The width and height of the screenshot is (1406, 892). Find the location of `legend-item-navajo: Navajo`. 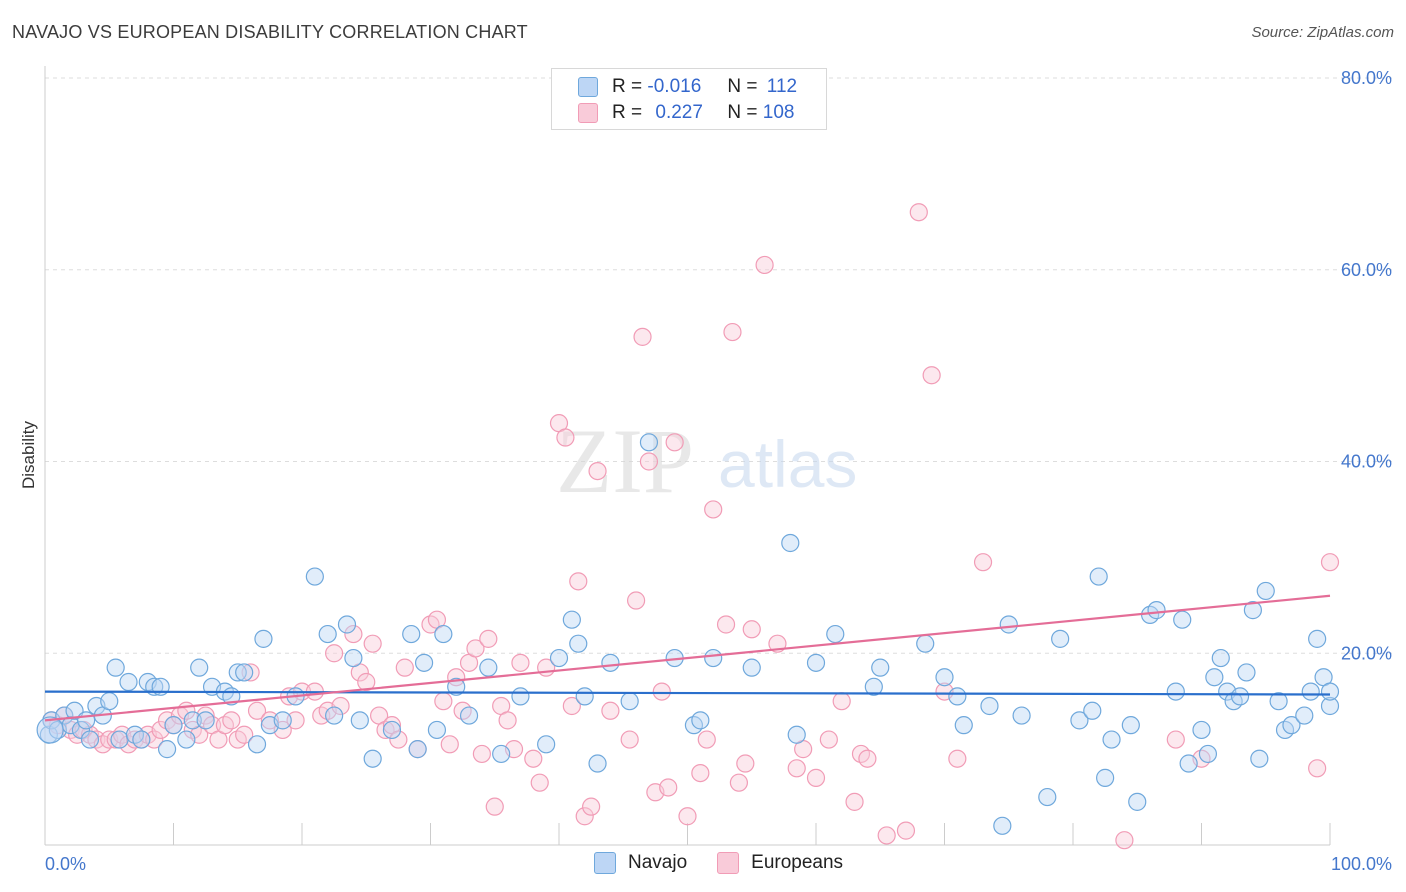

legend-item-navajo: Navajo is located at coordinates (640, 863).